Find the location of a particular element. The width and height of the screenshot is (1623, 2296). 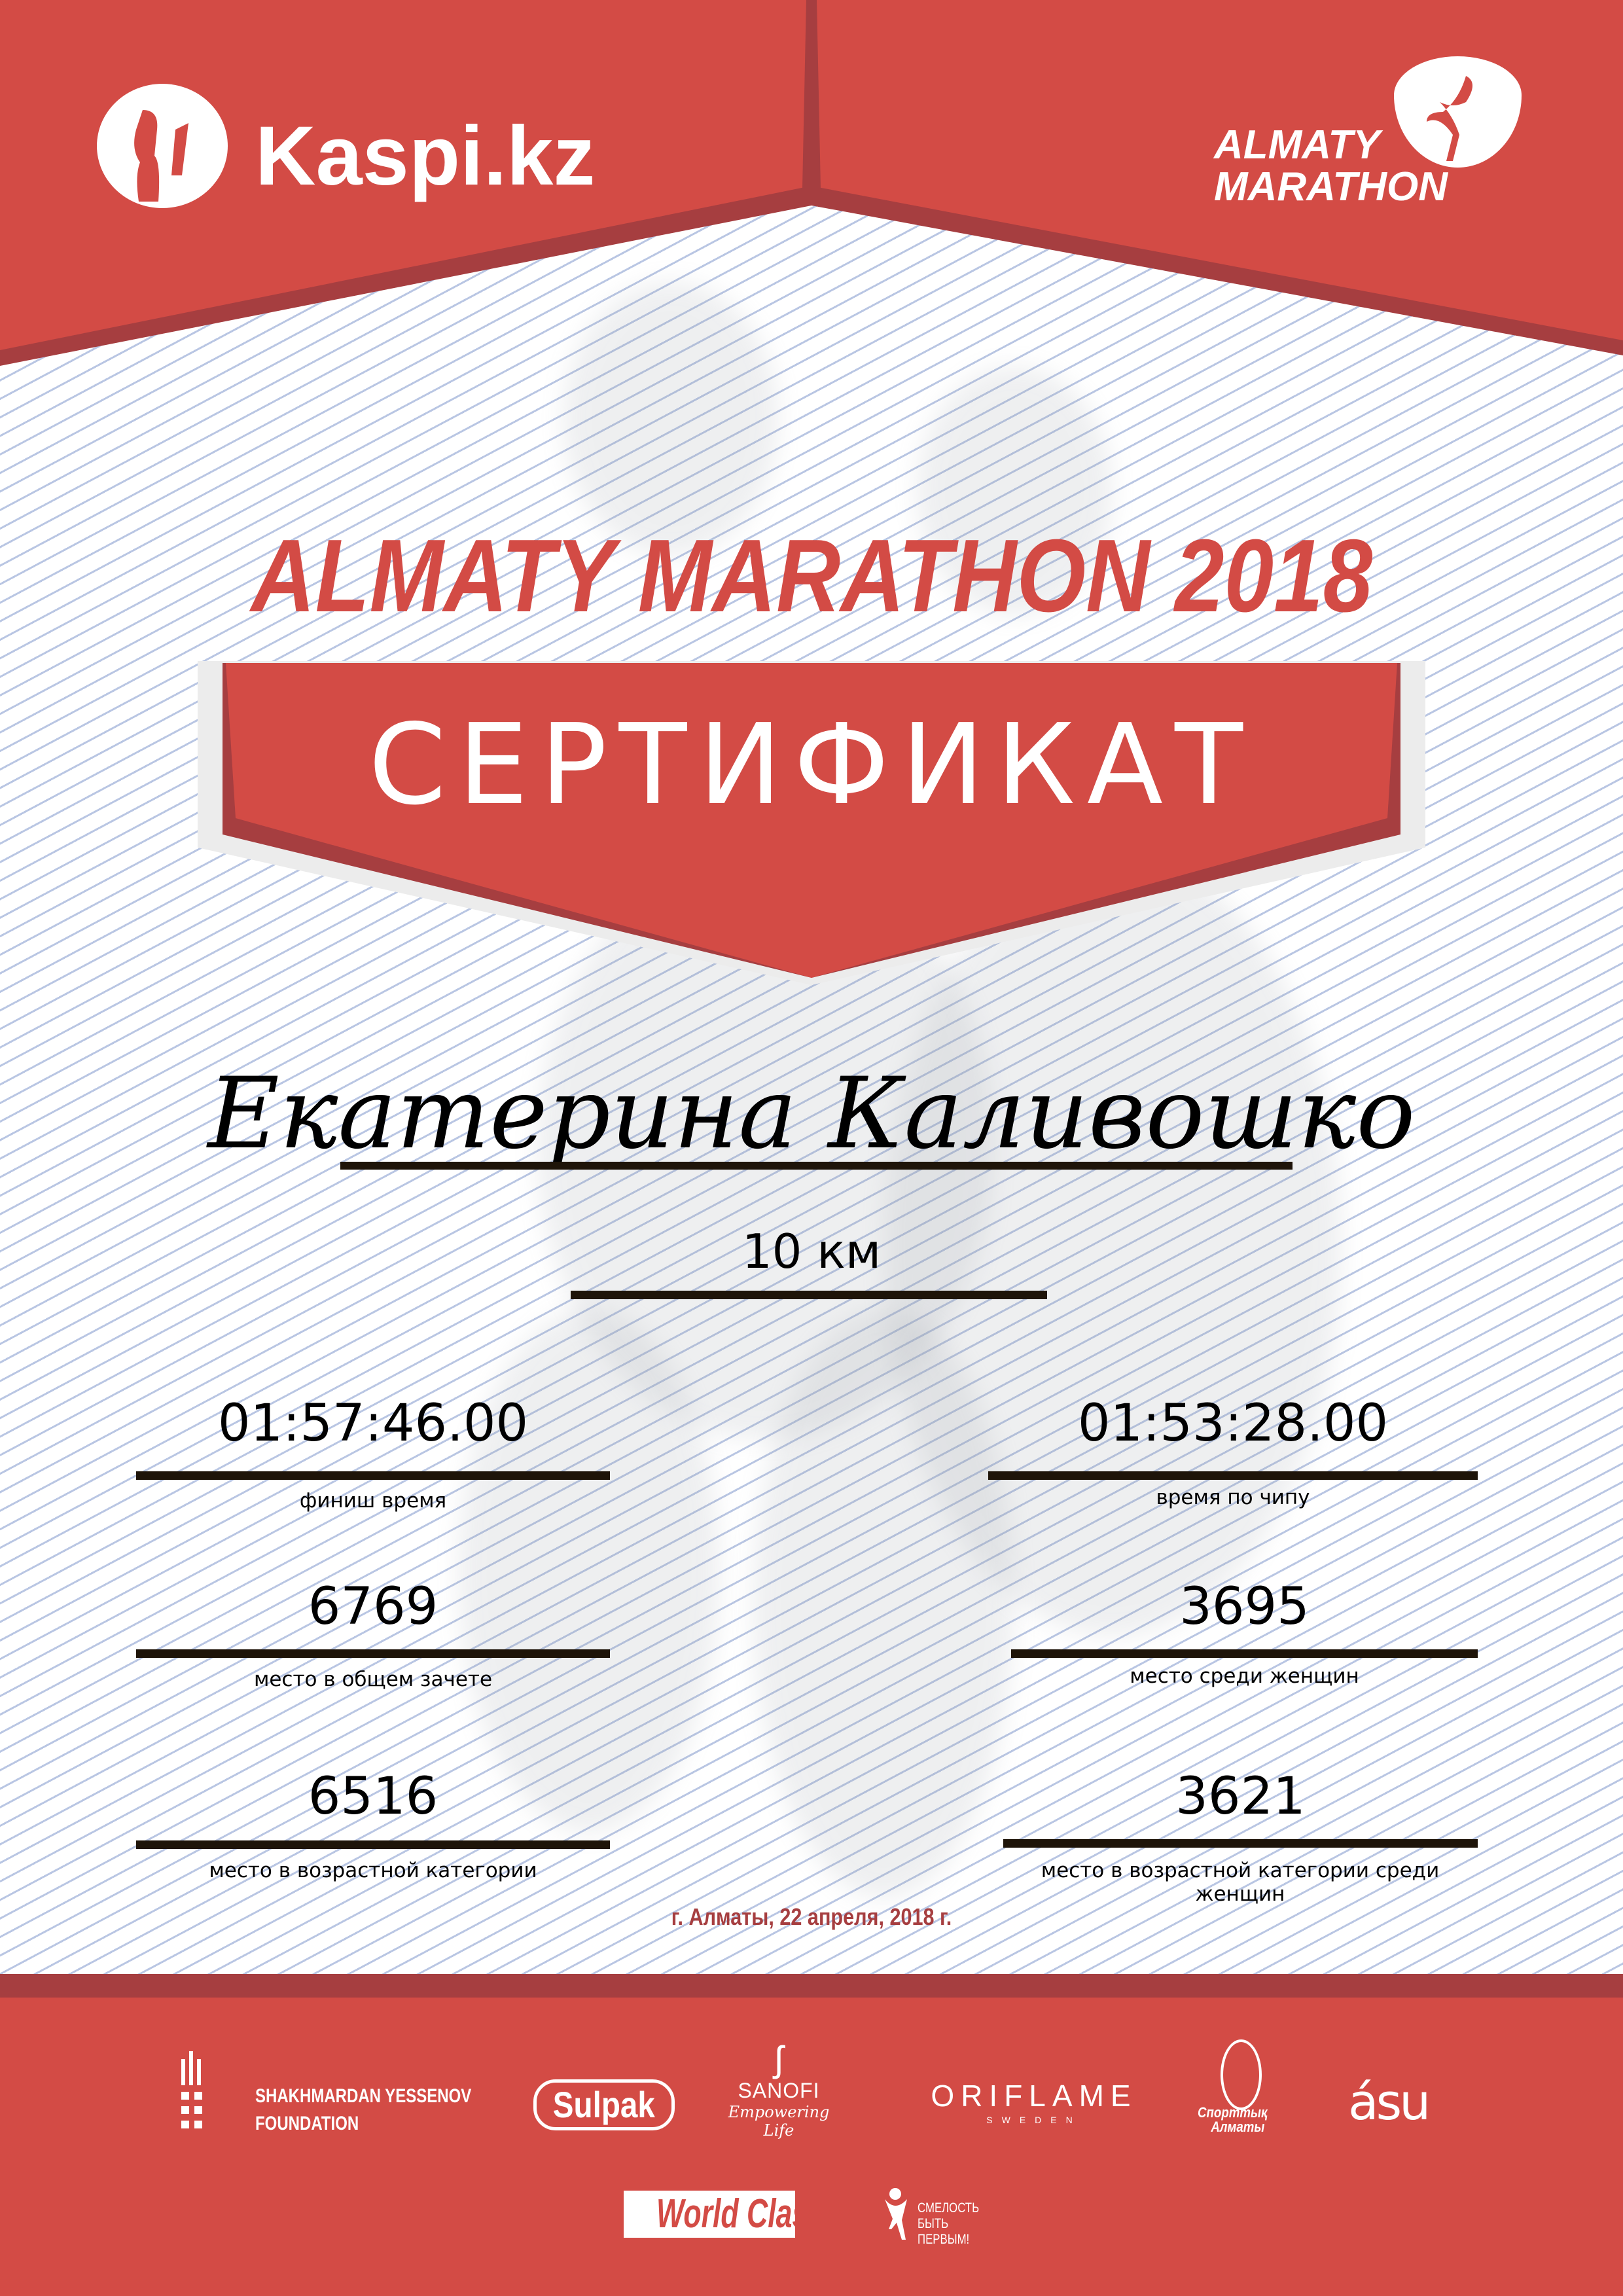

result-label: место среди женщин is located at coordinates (1244, 1676).